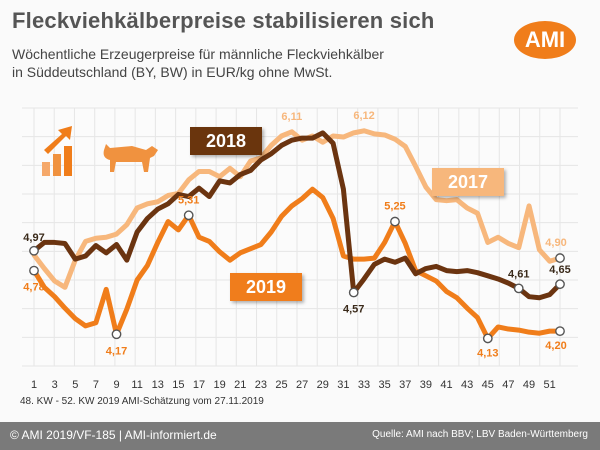 The image size is (600, 450). I want to click on x-tick-label: 27, so click(302, 385).